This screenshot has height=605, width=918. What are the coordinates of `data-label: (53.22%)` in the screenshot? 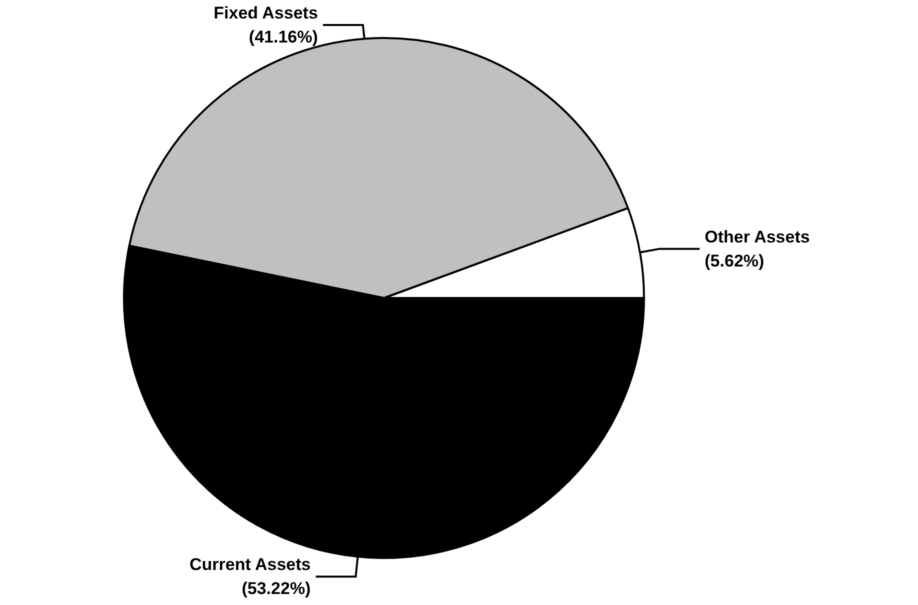 It's located at (276, 588).